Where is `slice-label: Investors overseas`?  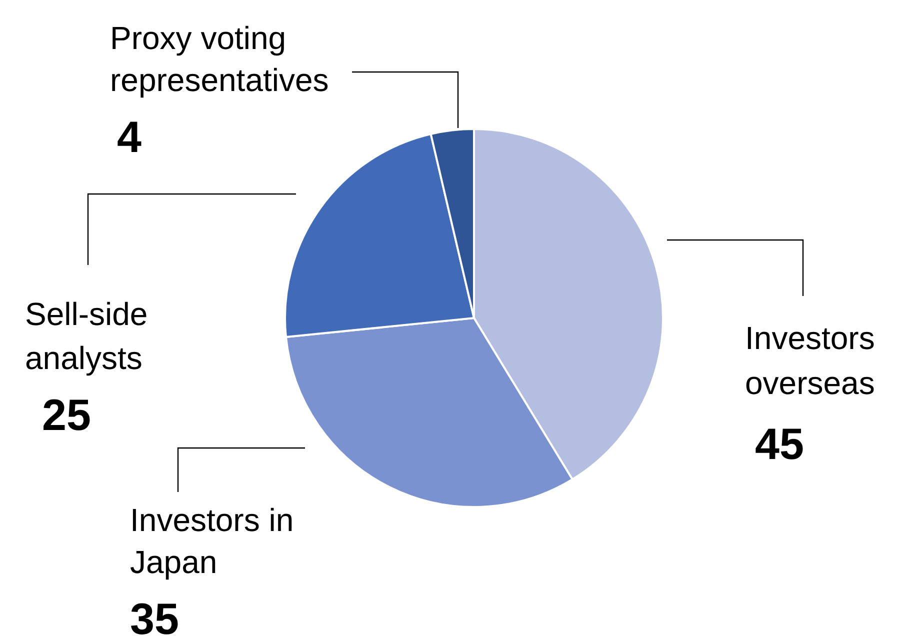 slice-label: Investors overseas is located at coordinates (810, 360).